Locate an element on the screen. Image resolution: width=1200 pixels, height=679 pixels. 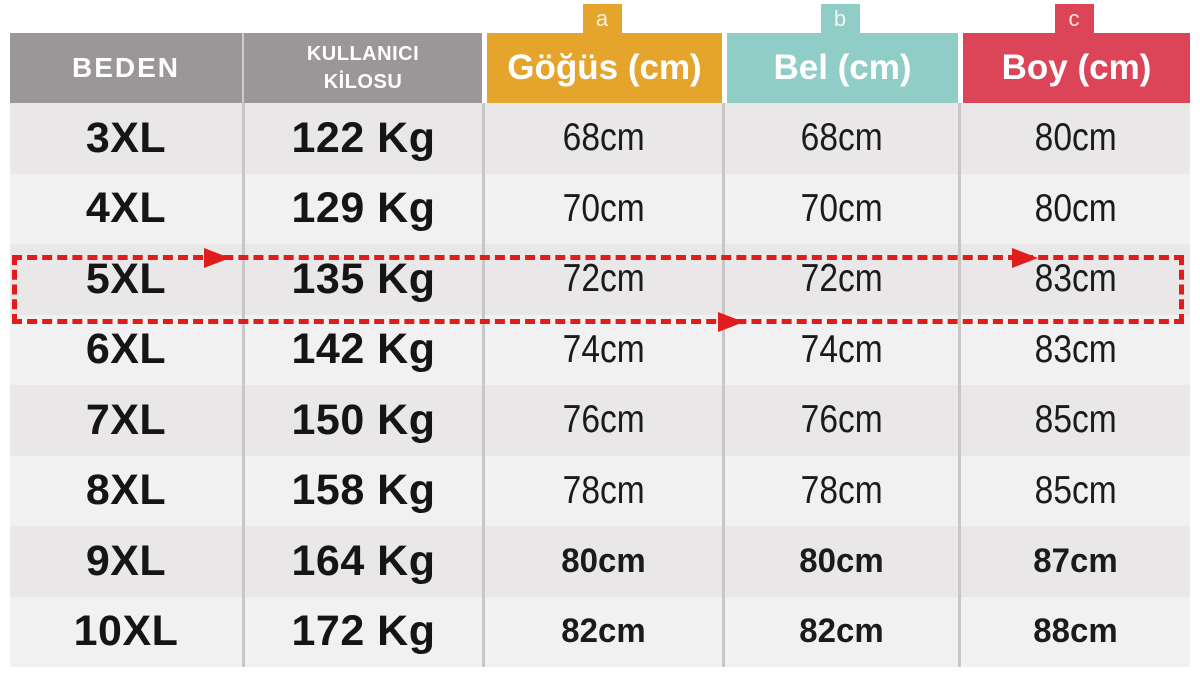
weight-cell: 122 Kg is located at coordinates (362, 138).